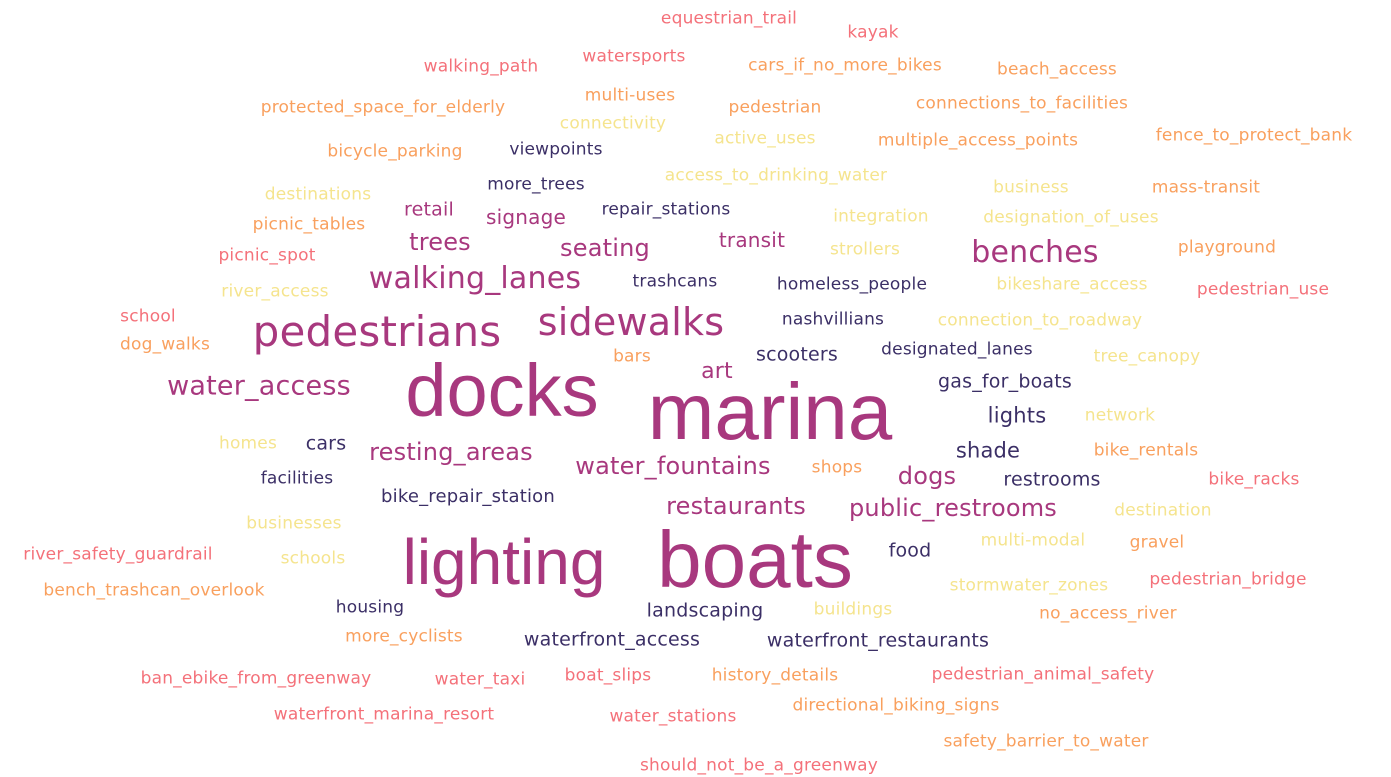 The width and height of the screenshot is (1391, 777). Describe the element at coordinates (845, 65) in the screenshot. I see `cloud-word-cars-if-no-more-bikes: cars_if_no_more_bikes` at that location.